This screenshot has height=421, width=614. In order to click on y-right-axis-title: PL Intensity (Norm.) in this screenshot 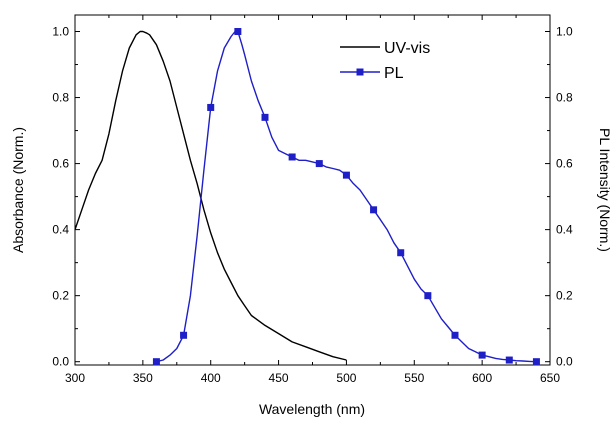, I will do `click(605, 190)`.